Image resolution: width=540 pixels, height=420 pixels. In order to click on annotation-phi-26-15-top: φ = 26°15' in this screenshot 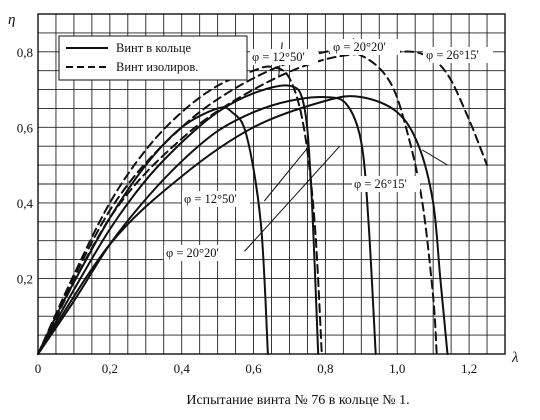, I will do `click(452, 55)`.